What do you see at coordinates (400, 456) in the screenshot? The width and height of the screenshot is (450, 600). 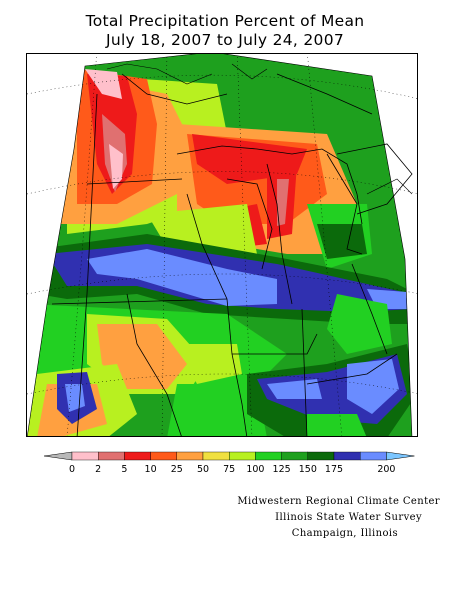 I see `legend-over-arrow` at bounding box center [400, 456].